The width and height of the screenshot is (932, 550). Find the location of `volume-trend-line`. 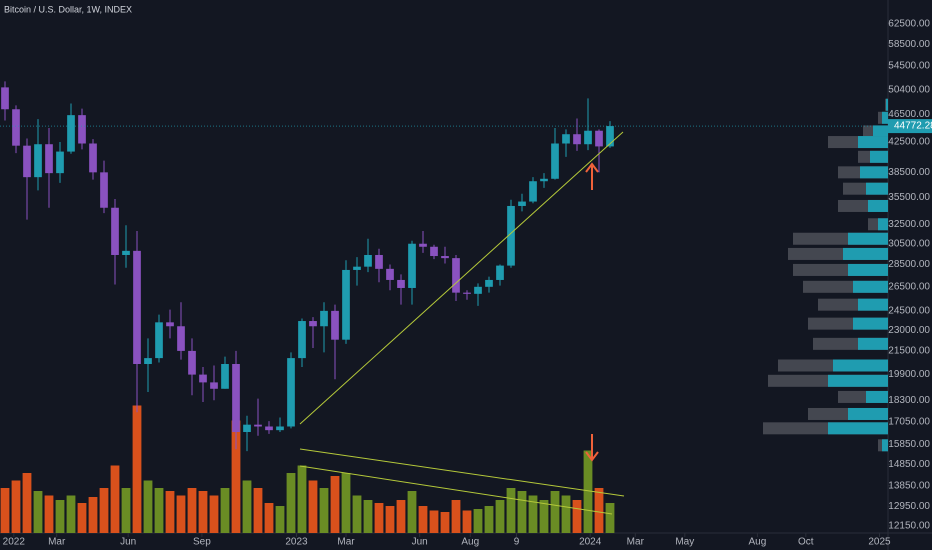

volume-trend-line is located at coordinates (462, 472).